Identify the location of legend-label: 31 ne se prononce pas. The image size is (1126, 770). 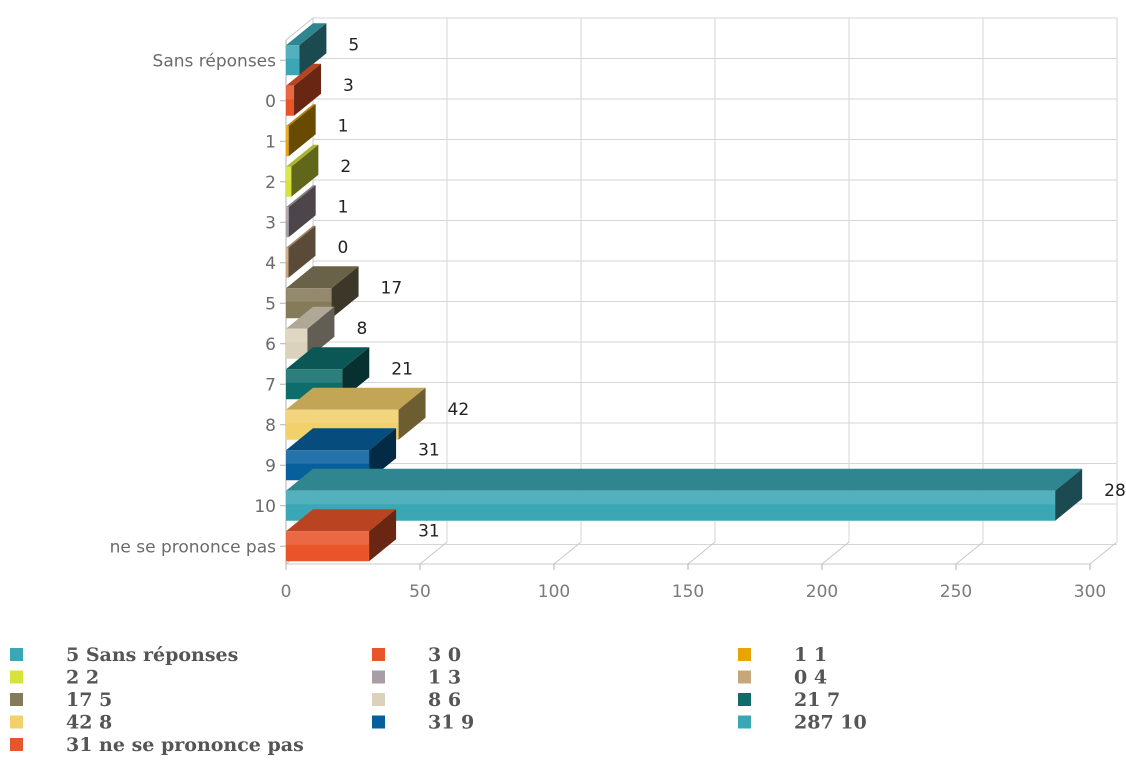
(185, 745).